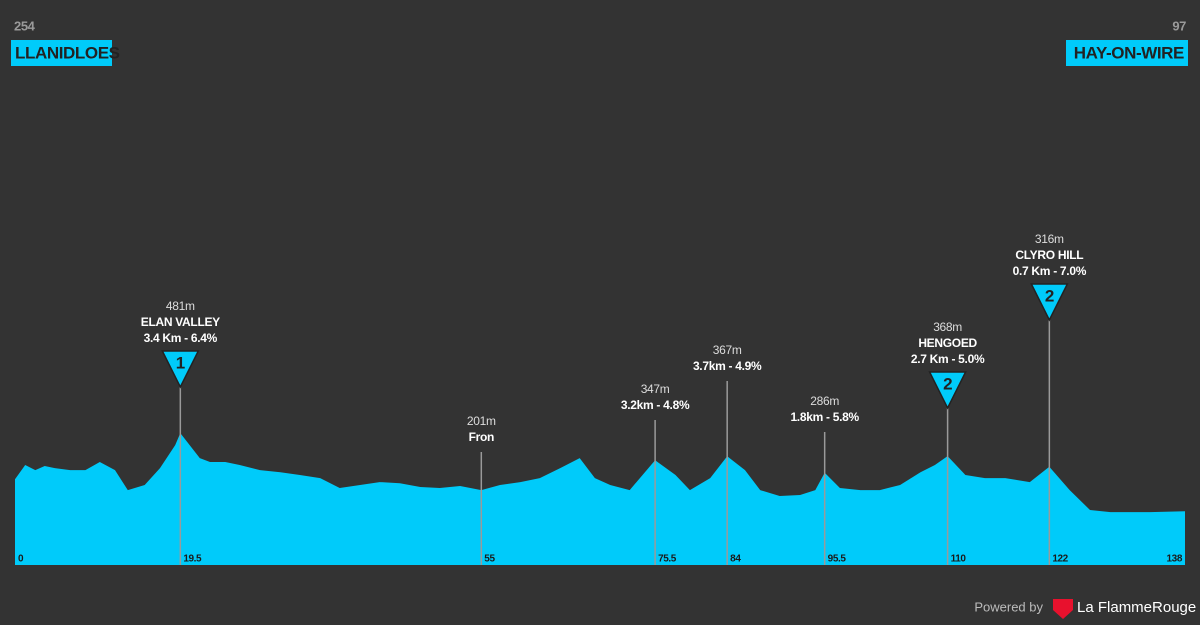  What do you see at coordinates (1060, 559) in the screenshot?
I see `x-tick-label: 122` at bounding box center [1060, 559].